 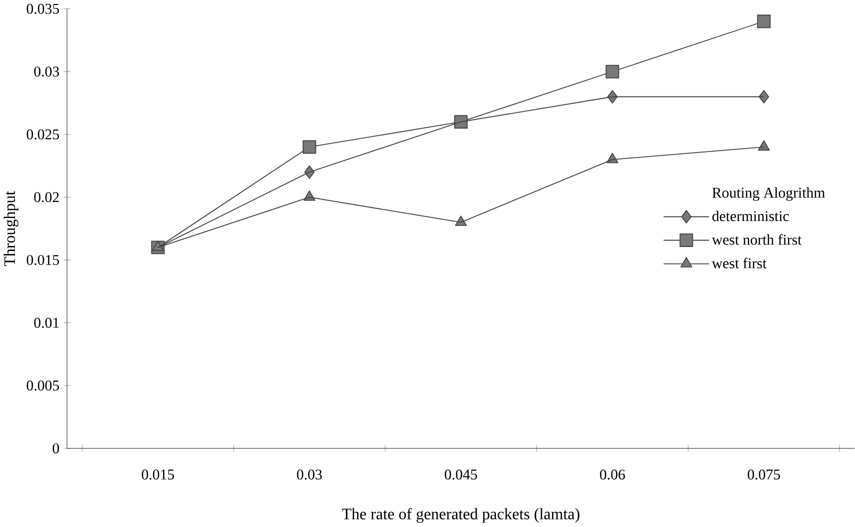 What do you see at coordinates (764, 475) in the screenshot?
I see `x-tick-label: 0.075` at bounding box center [764, 475].